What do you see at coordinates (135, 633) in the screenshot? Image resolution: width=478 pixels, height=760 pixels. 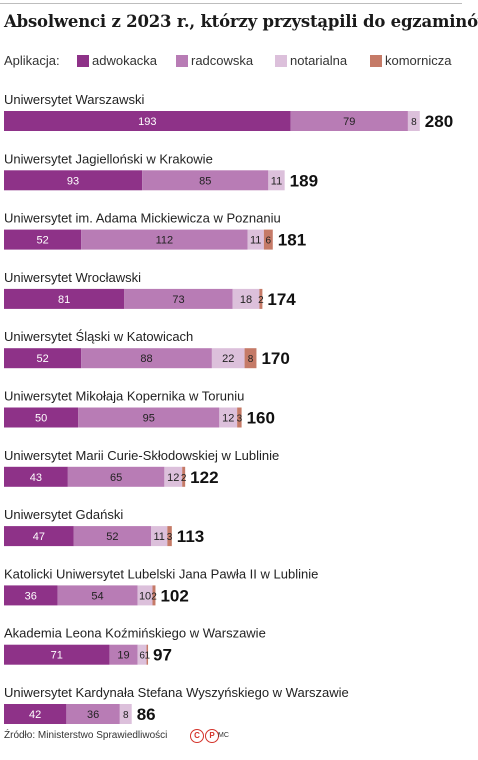 I see `category-label: Akademia Leona Koźmińskiego w Warszawie` at bounding box center [135, 633].